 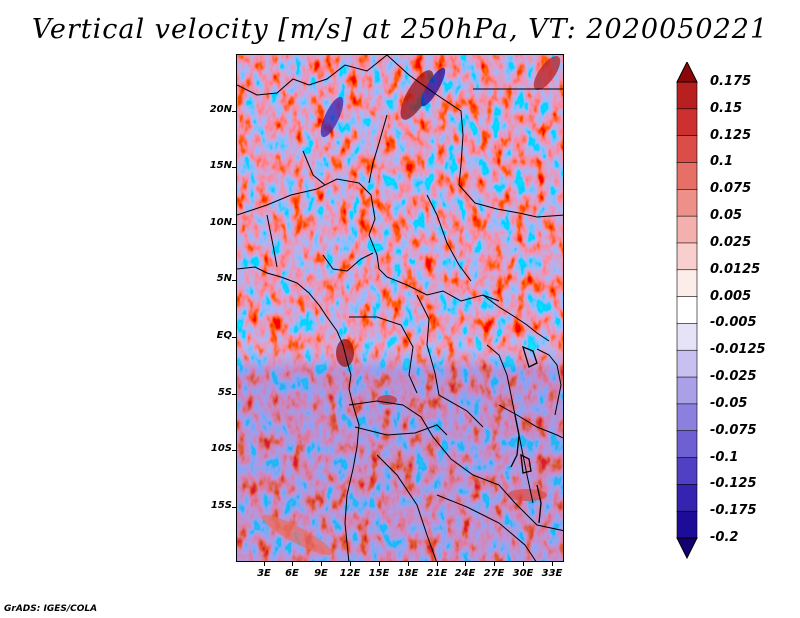 What do you see at coordinates (220, 165) in the screenshot?
I see `lat-label-15n: 15N` at bounding box center [220, 165].